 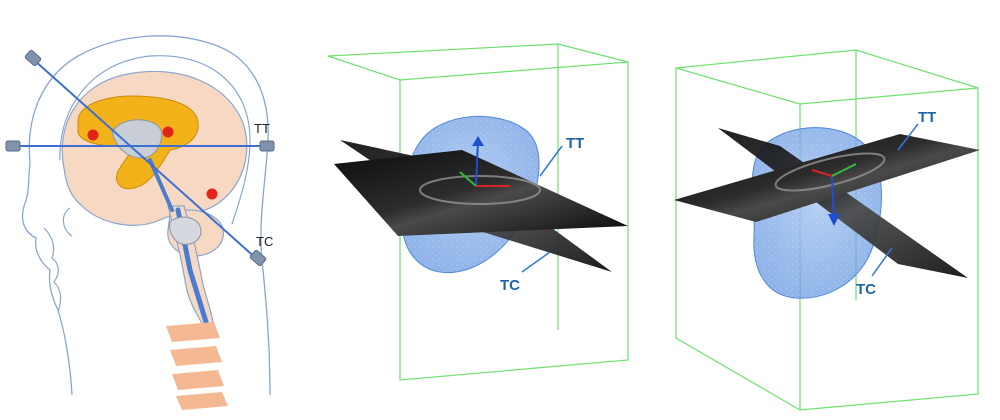 What do you see at coordinates (480, 190) in the screenshot?
I see `tt-slice-head-echo-a` at bounding box center [480, 190].